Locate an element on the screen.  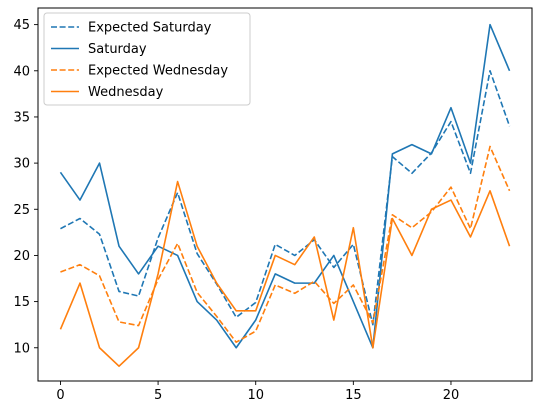
y-tick-label: 35 is located at coordinates (21, 117).